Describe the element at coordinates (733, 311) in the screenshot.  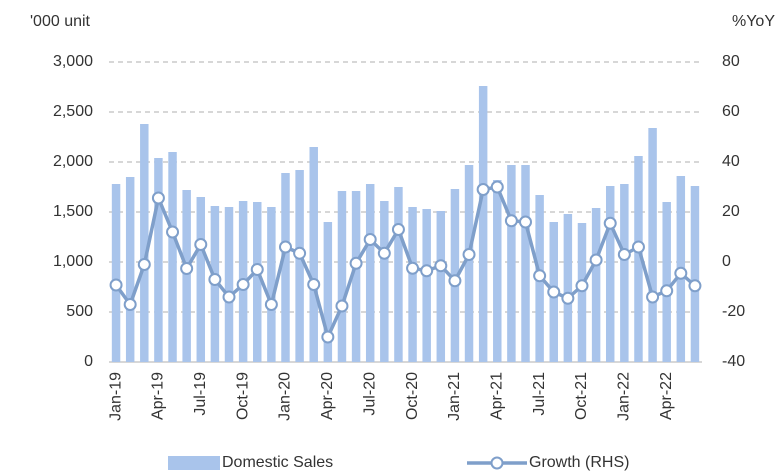
I see `y2-tick-label: -20` at that location.